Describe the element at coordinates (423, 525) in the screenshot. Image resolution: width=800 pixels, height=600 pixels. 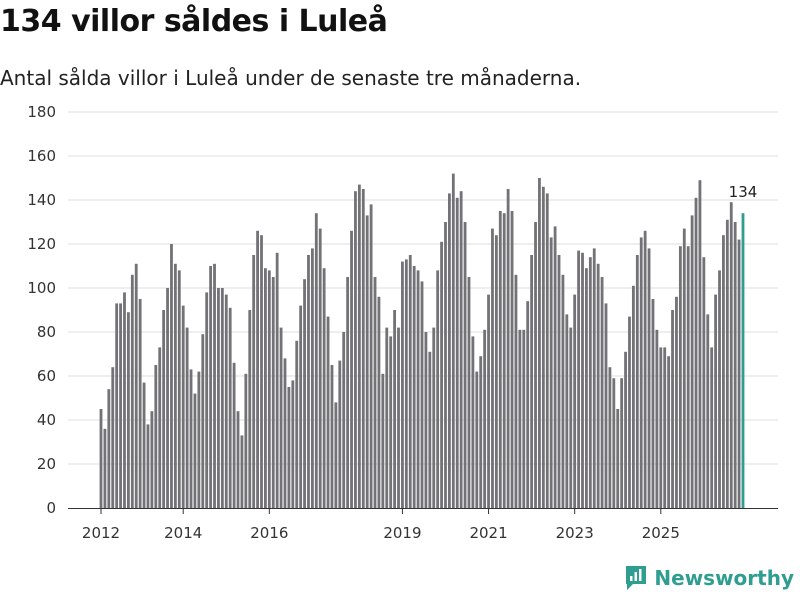
I see `x-axis: 2012 2014 2016 2019 2021 2023 2025` at that location.